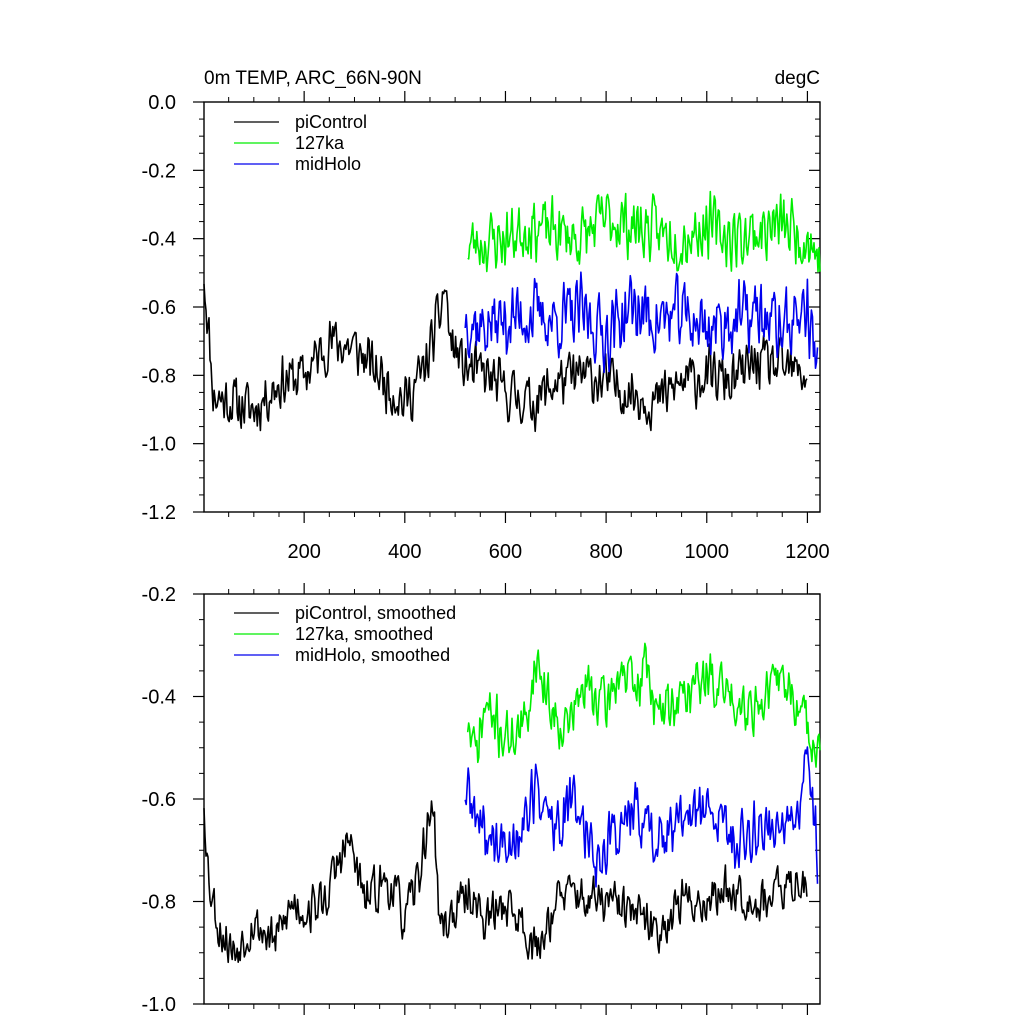 Image resolution: width=1024 pixels, height=1024 pixels. I want to click on x-tick-label: 1200, so click(807, 552).